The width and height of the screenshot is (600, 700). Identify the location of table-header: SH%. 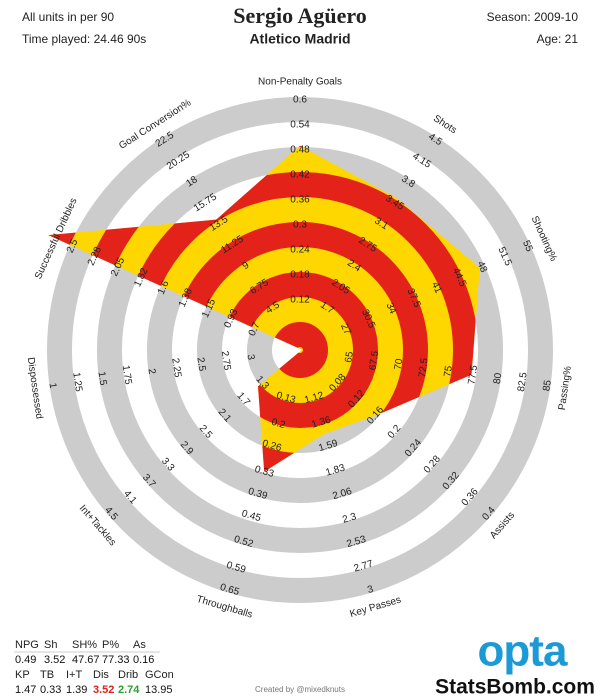
(84, 645).